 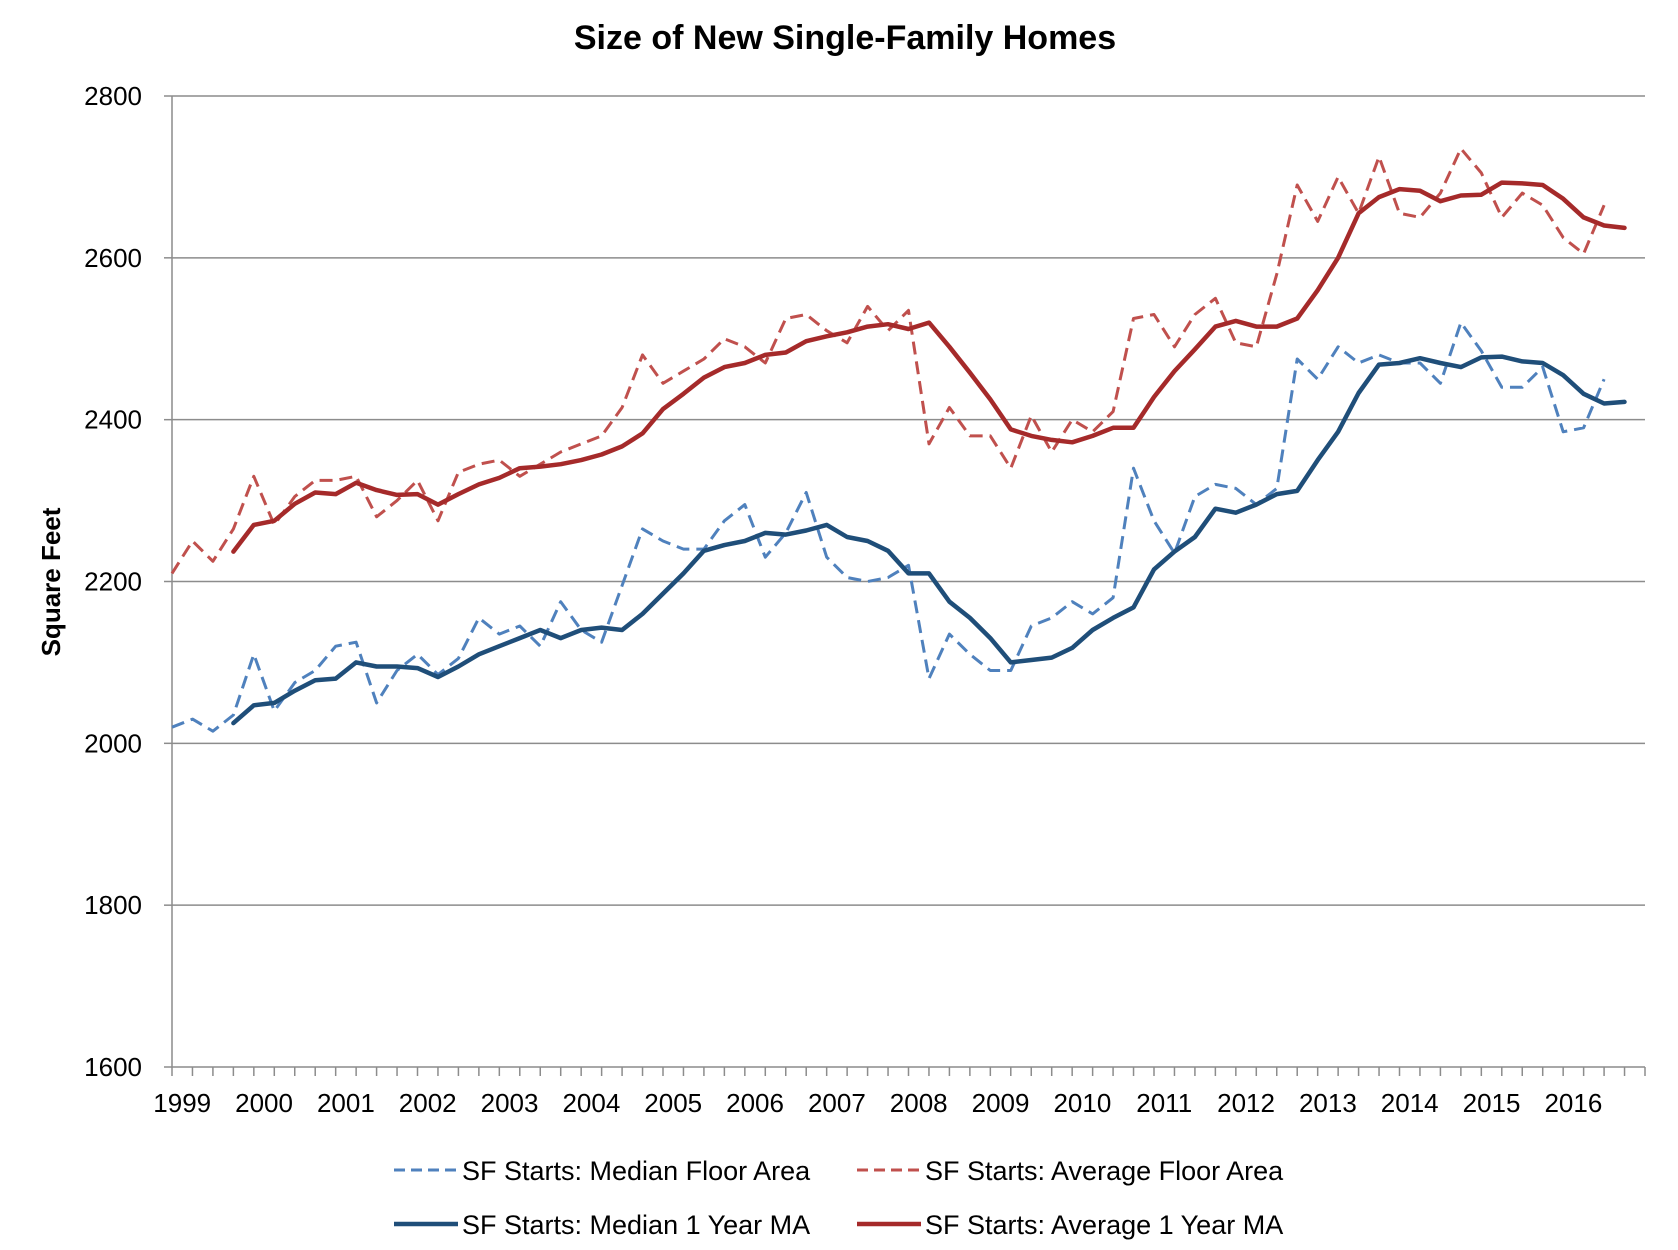 What do you see at coordinates (113, 96) in the screenshot?
I see `y-tick-label-2800: 2800` at bounding box center [113, 96].